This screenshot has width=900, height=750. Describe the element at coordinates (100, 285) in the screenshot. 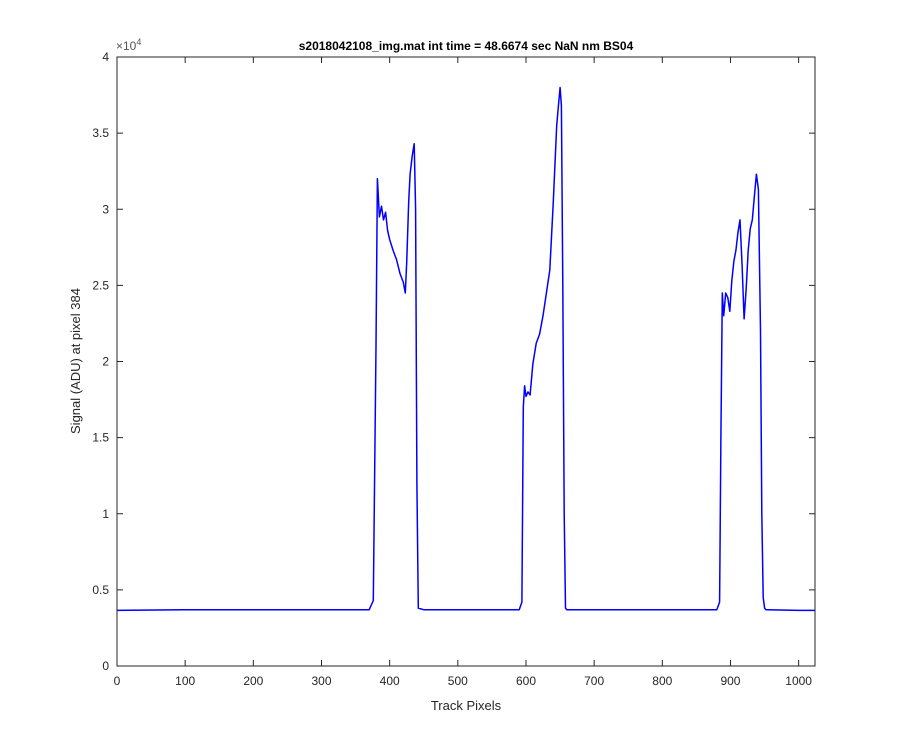

I see `y-tick-label: 2.5` at that location.